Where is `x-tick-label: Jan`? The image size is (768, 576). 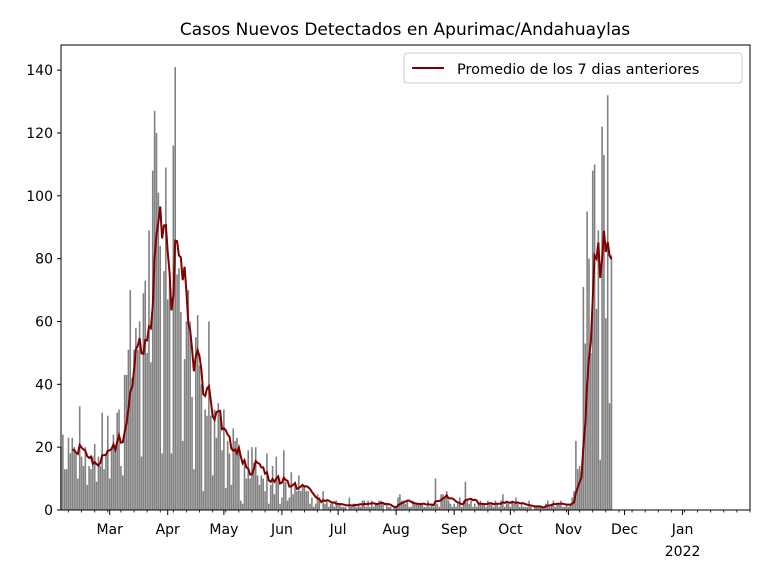
x-tick-label: Jan is located at coordinates (682, 530).